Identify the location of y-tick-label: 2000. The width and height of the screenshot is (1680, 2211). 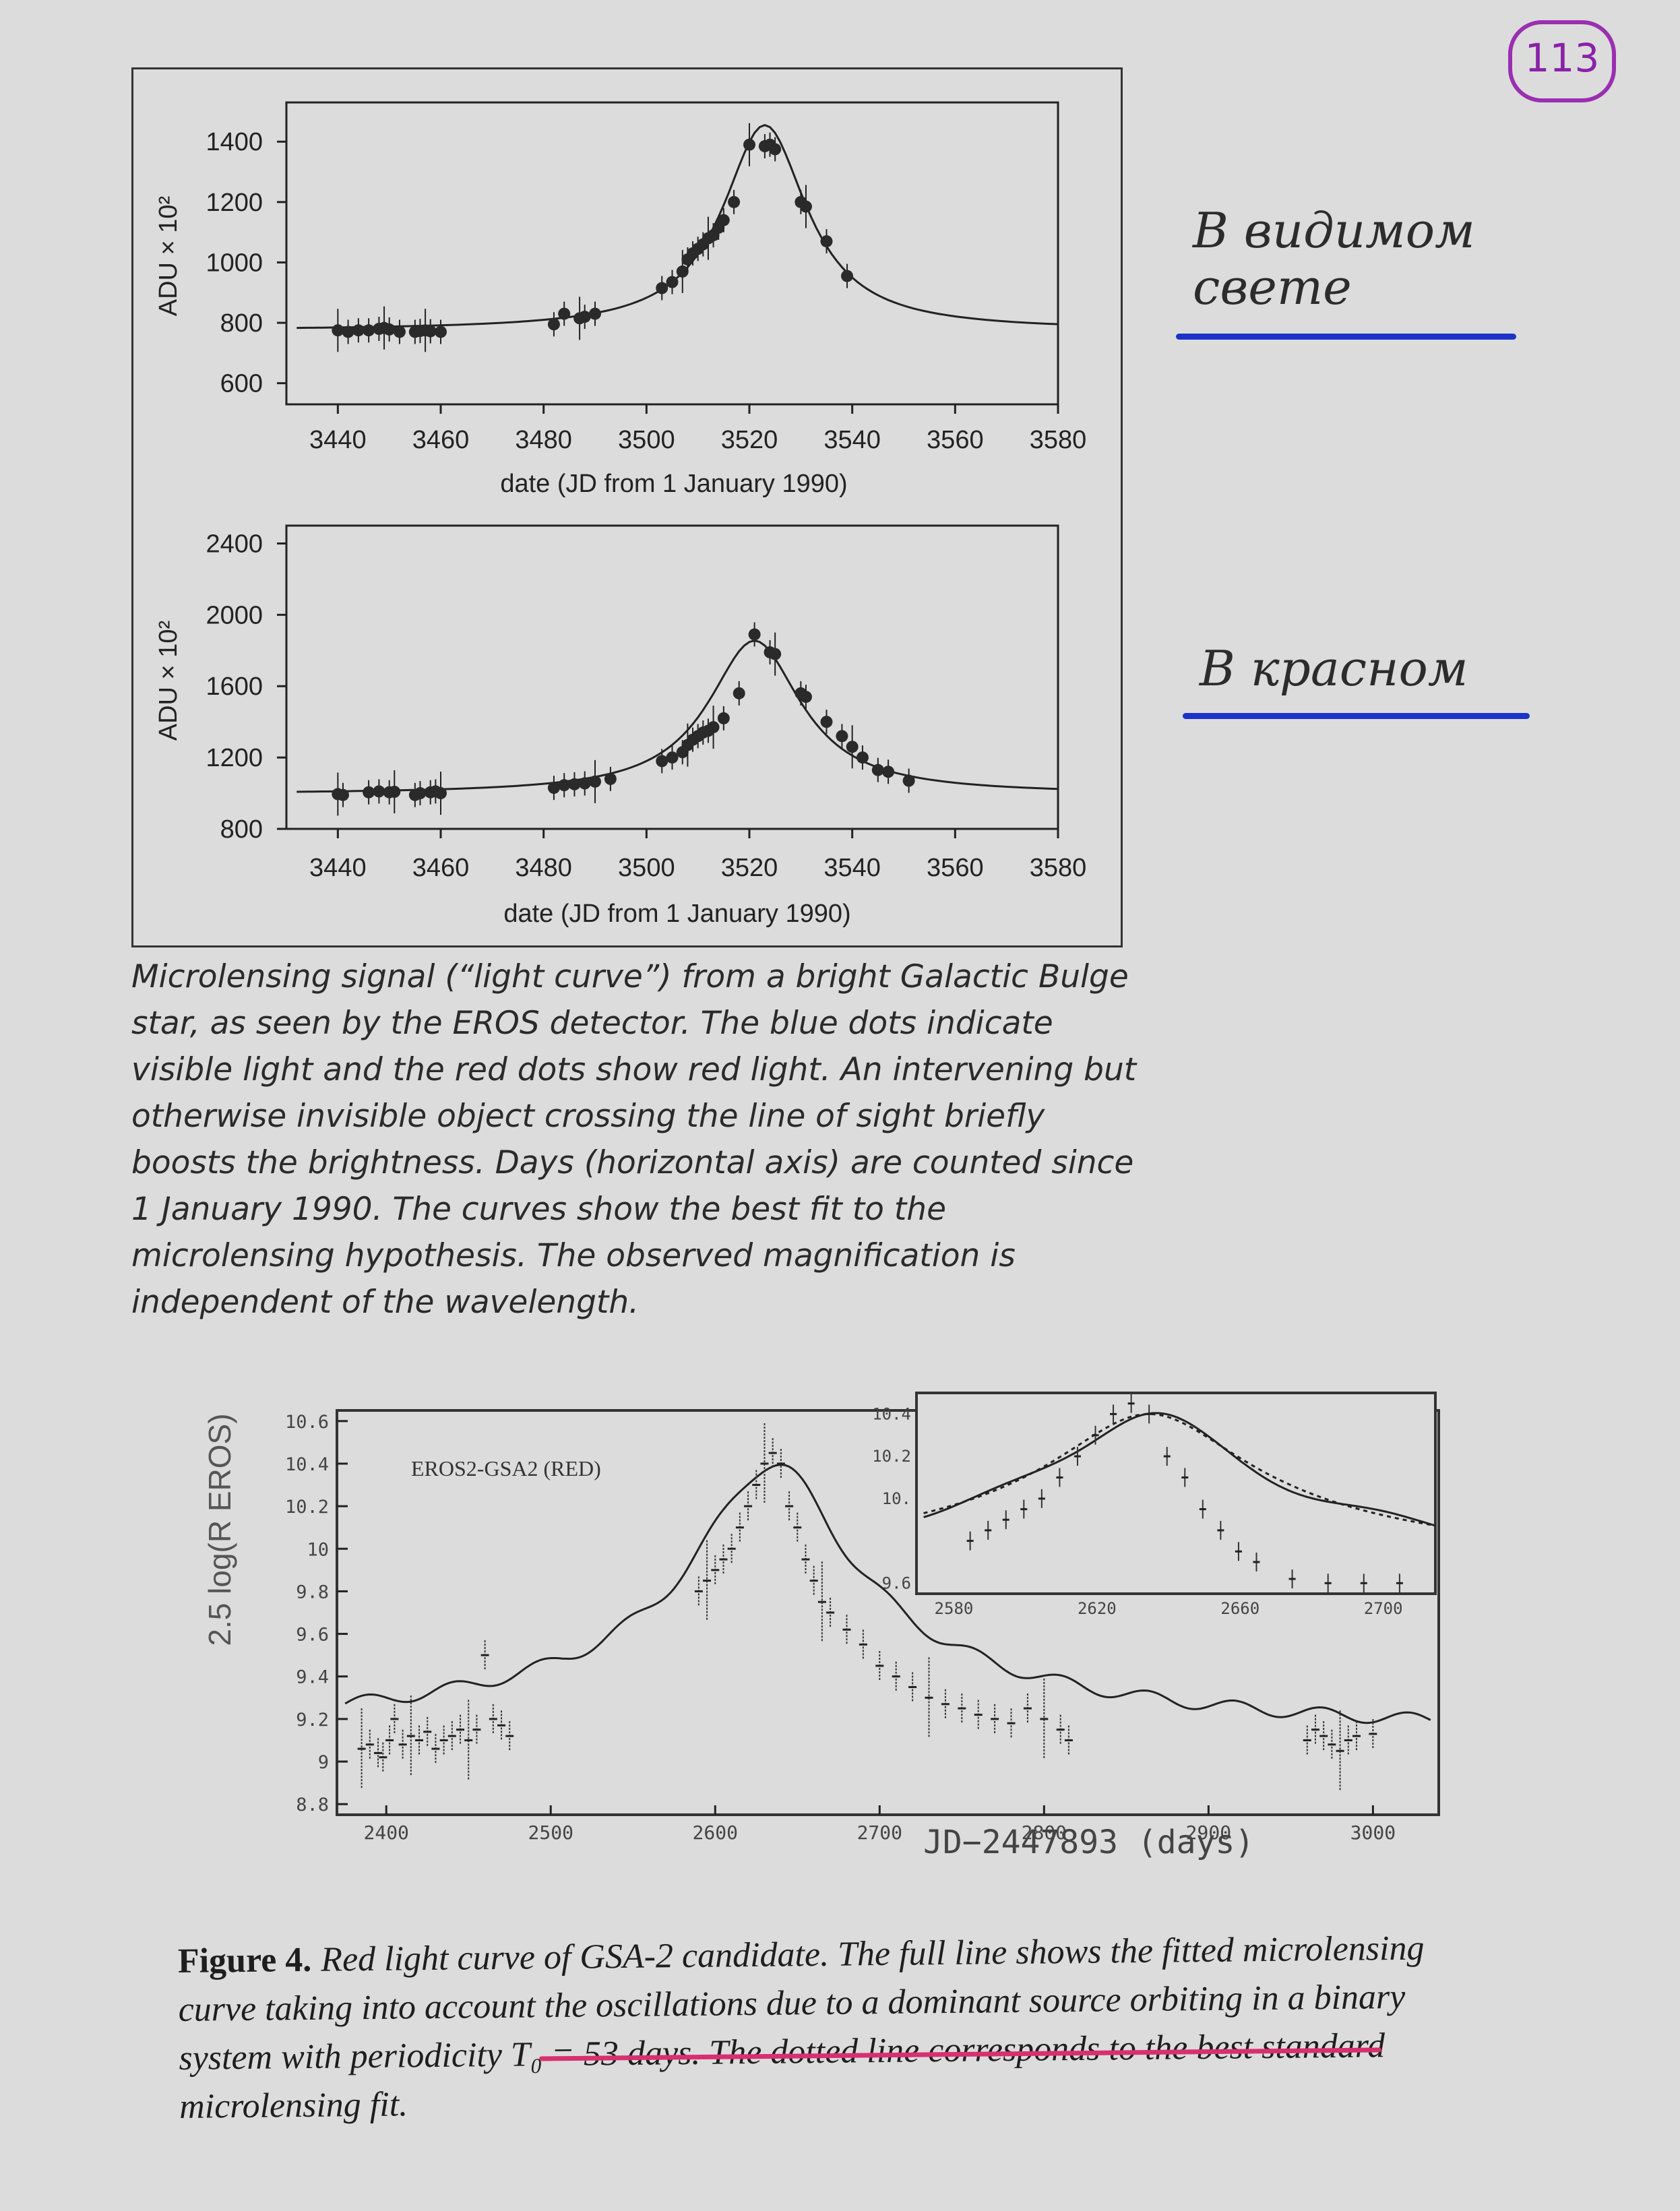
(234, 615).